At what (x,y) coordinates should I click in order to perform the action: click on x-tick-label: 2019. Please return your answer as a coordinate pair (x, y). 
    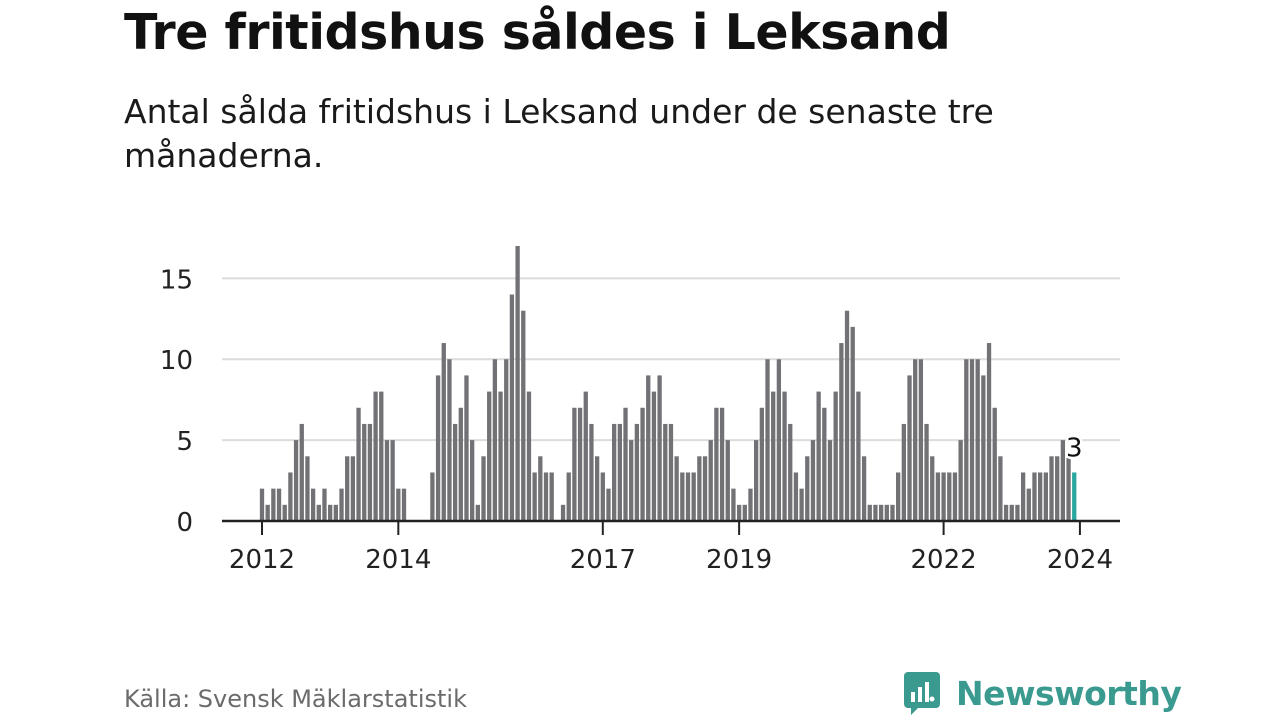
    Looking at the image, I should click on (739, 560).